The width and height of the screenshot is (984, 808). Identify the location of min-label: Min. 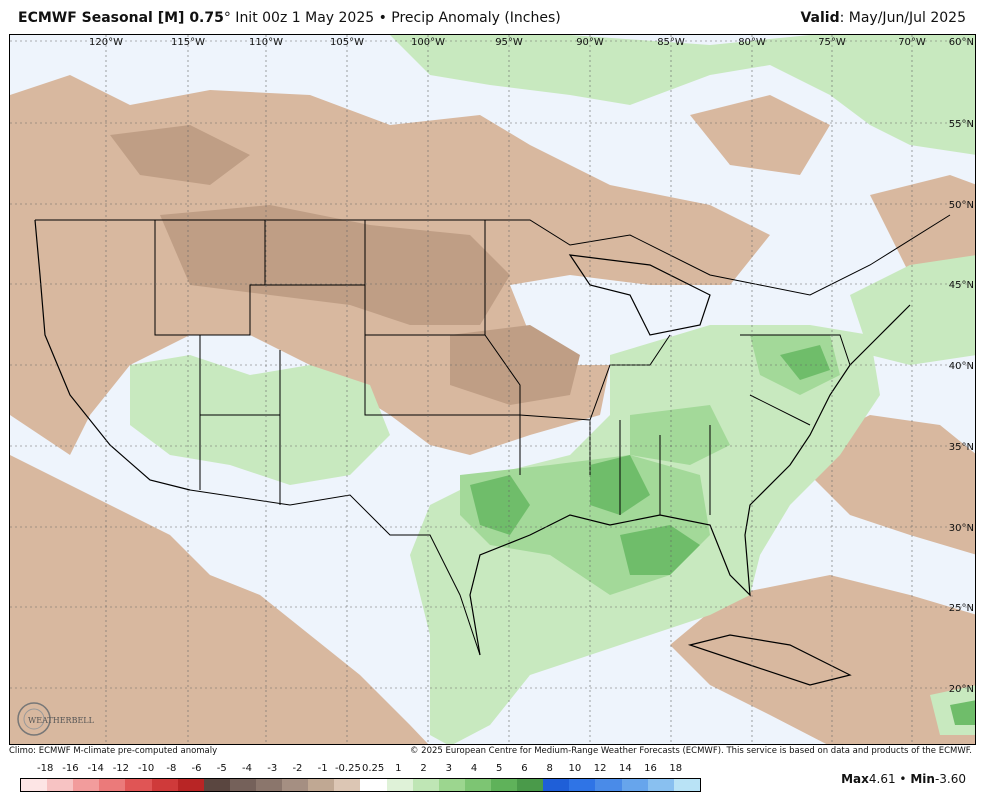
(922, 779).